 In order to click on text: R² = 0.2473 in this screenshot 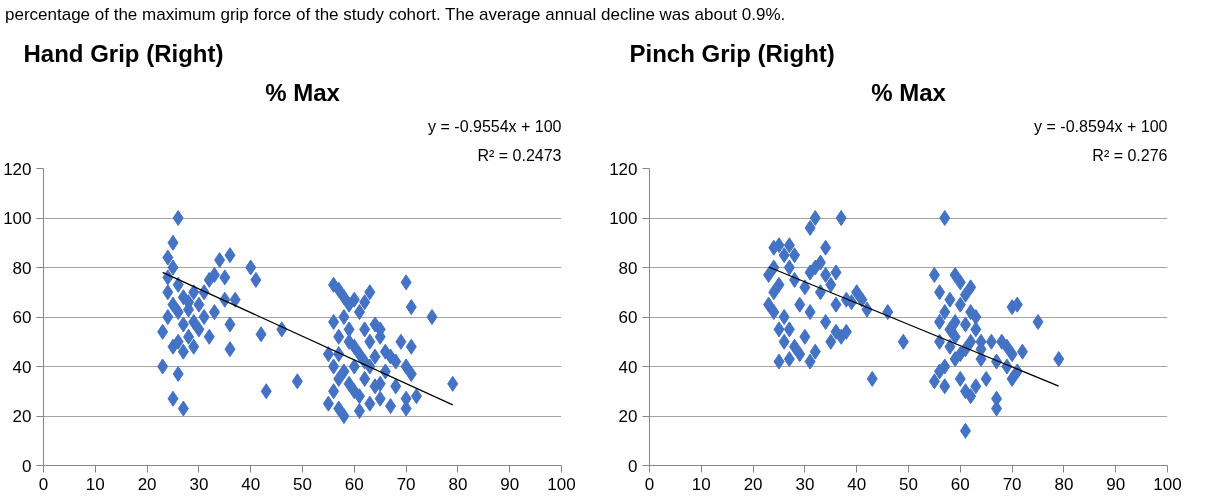, I will do `click(519, 155)`.